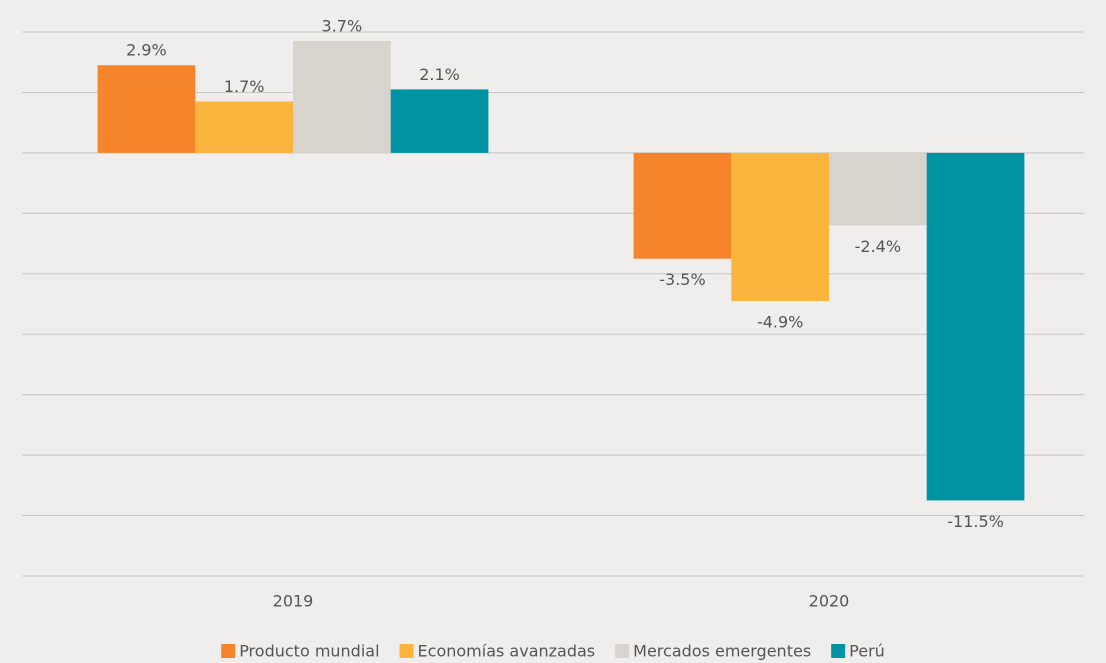  What do you see at coordinates (293, 601) in the screenshot?
I see `x-tick-label: 2019` at bounding box center [293, 601].